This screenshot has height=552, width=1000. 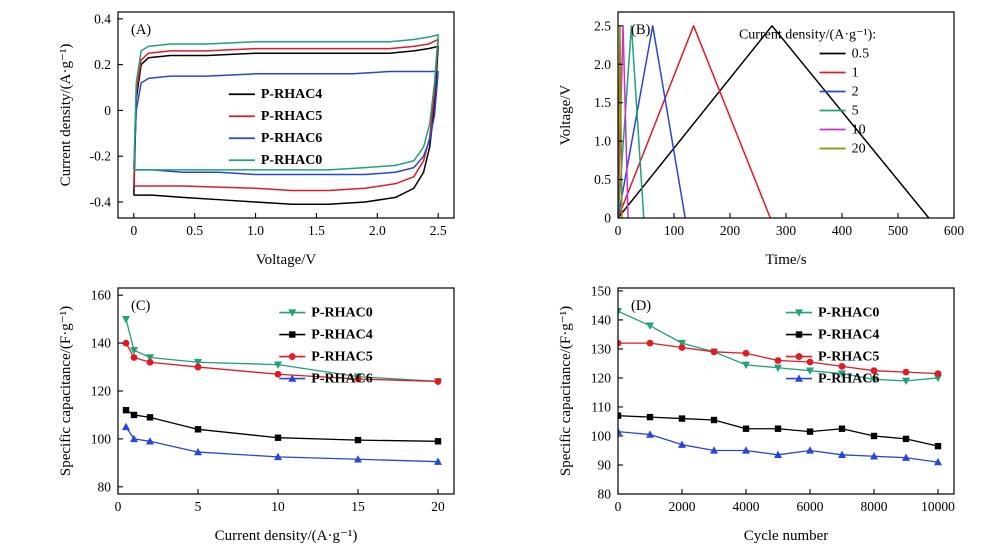 I want to click on y-tick-label: 1.5, so click(x=602, y=102).